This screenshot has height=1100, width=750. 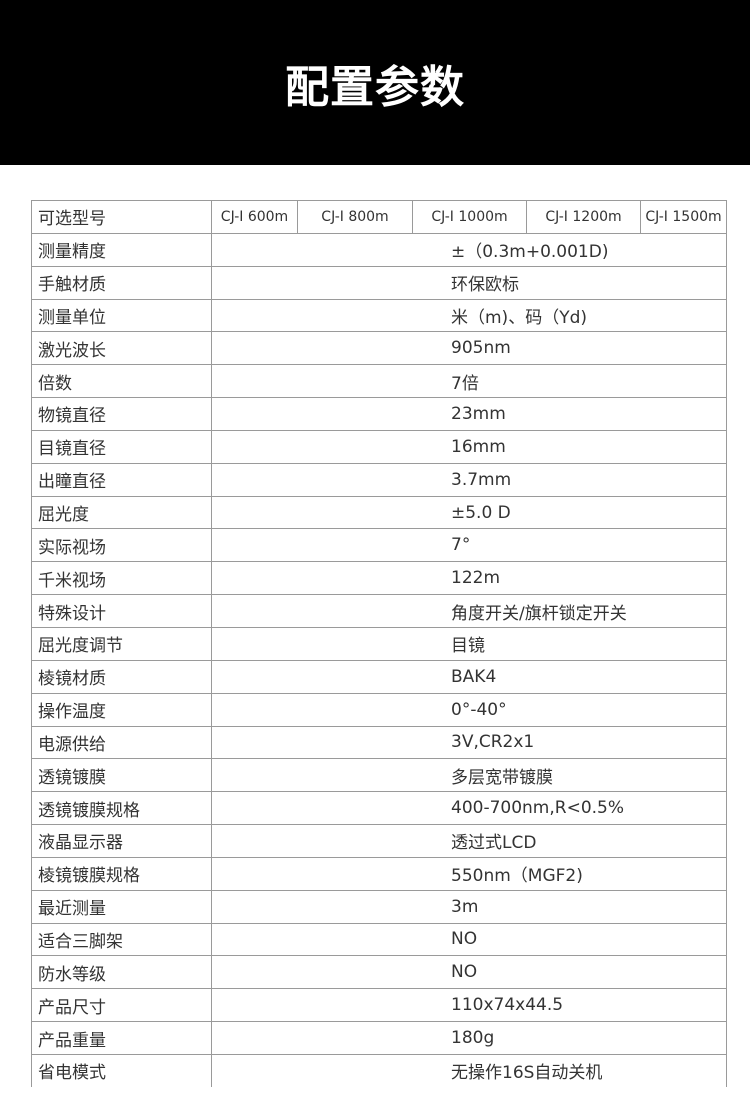 I want to click on spec-label: 激光波长, so click(x=121, y=348).